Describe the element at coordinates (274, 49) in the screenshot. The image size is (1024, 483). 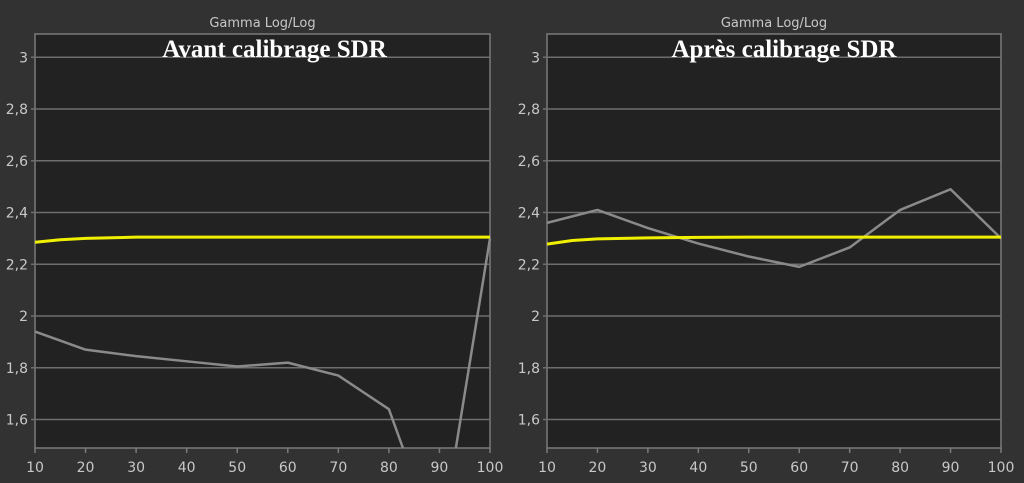
I see `chart-title: Avant calibrage SDR` at that location.